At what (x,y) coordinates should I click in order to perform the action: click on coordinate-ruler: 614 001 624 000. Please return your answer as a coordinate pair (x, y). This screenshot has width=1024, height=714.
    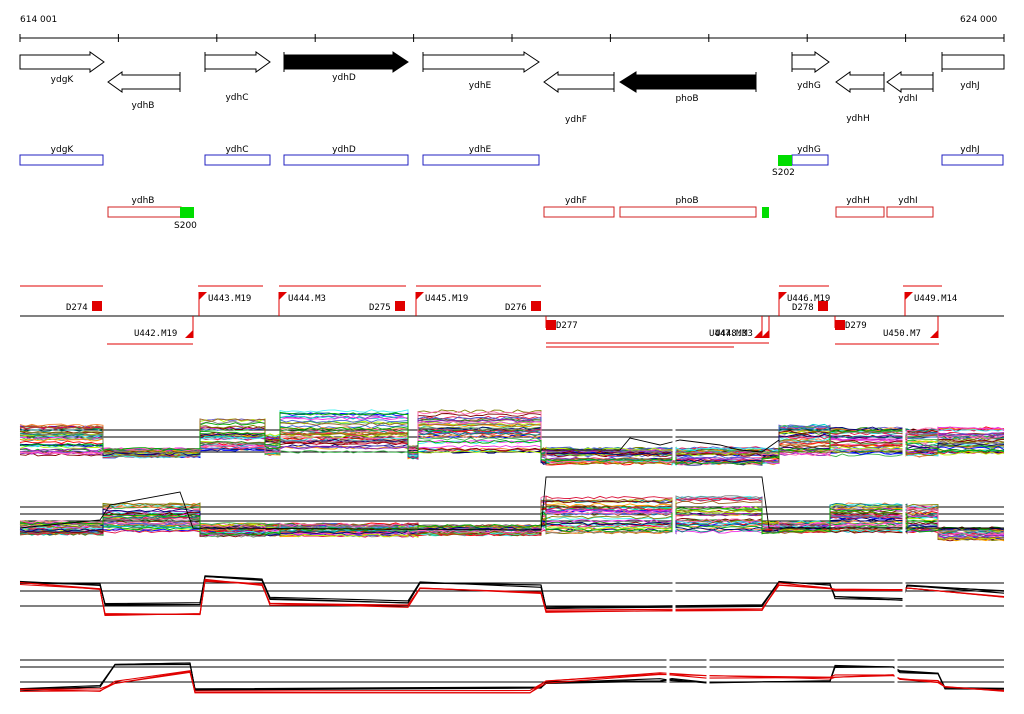
    Looking at the image, I should click on (512, 28).